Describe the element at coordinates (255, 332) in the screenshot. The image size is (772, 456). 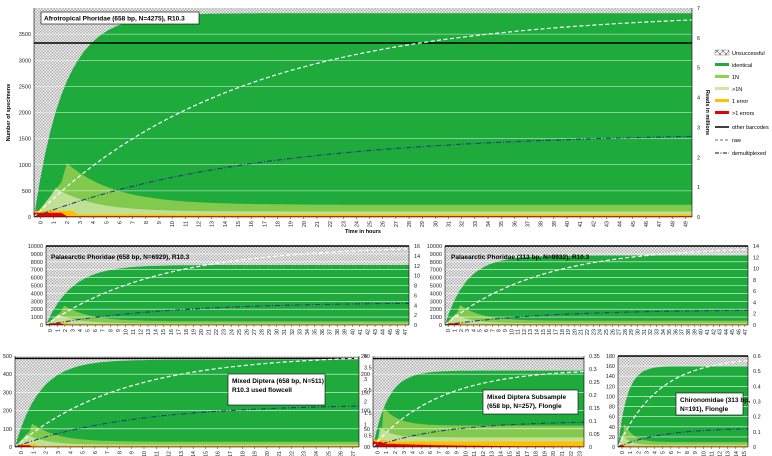
I see `x-tick-label-pal658: 27` at that location.